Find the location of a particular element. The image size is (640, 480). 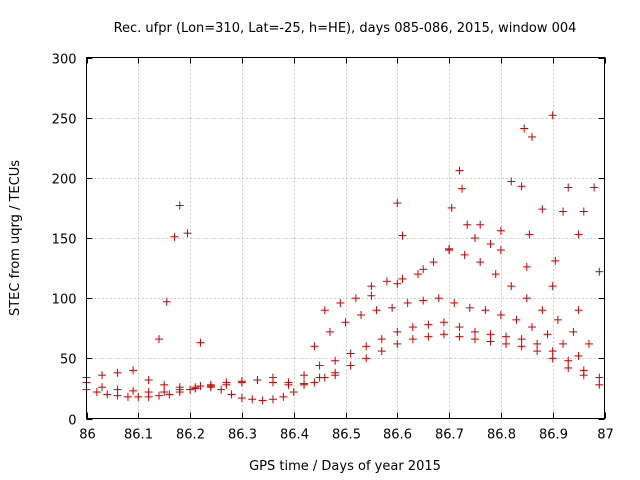

series-arc-mid is located at coordinates (343, 355).